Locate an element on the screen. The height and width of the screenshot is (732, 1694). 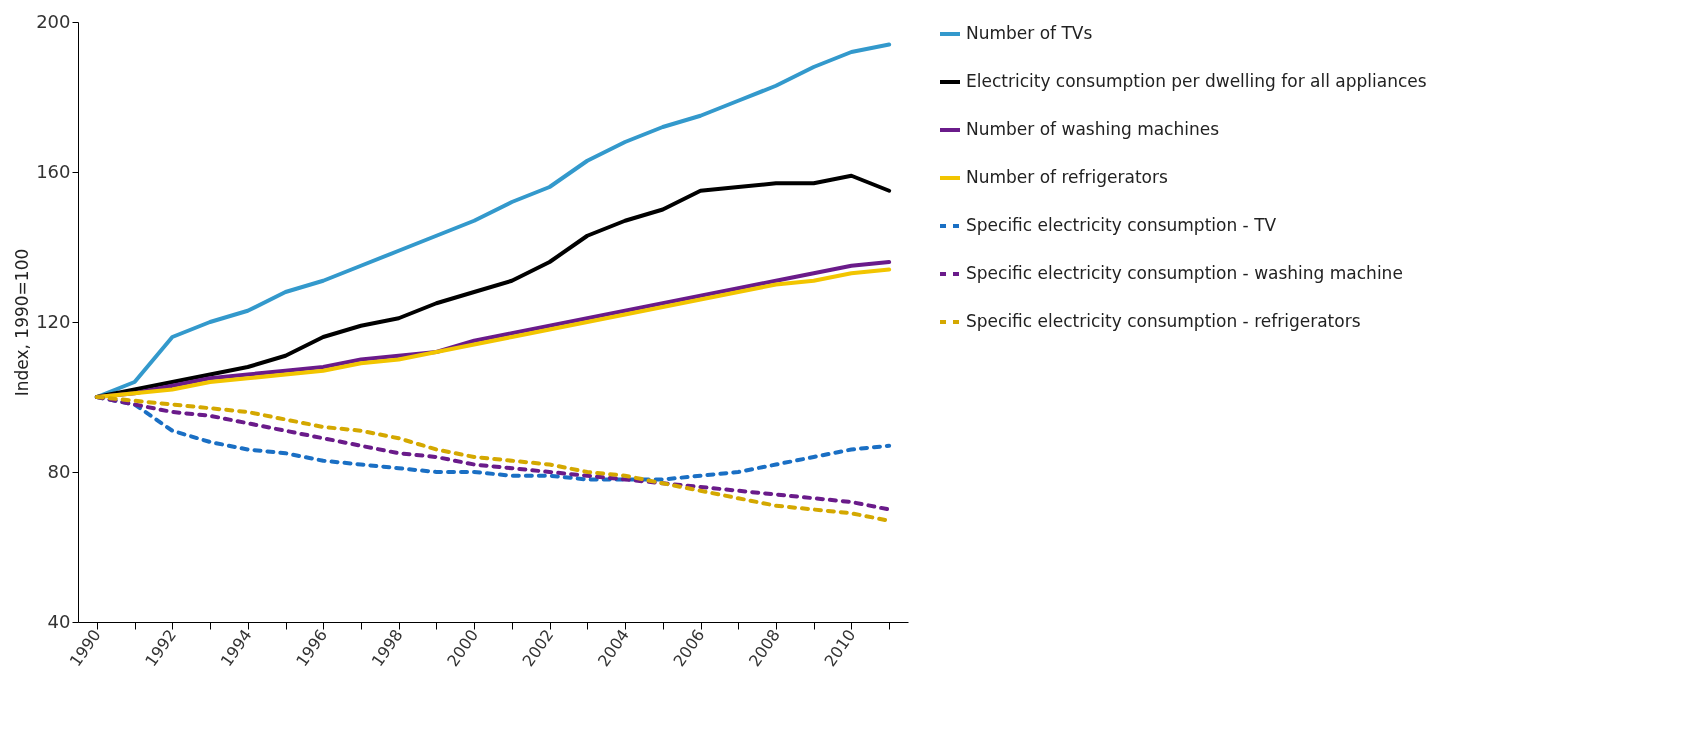
legend-label: Number of washing machines is located at coordinates (1093, 129).